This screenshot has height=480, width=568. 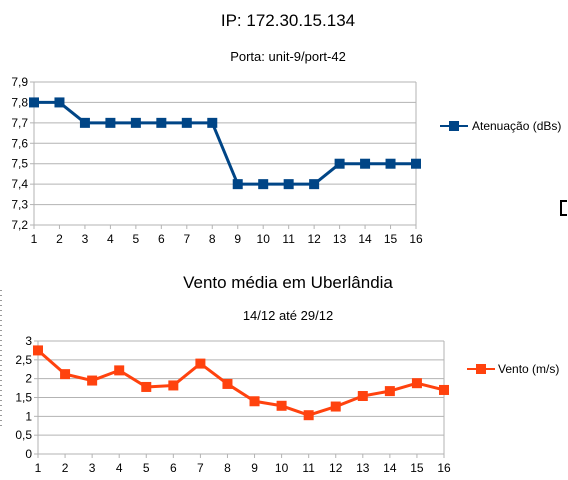 What do you see at coordinates (19, 82) in the screenshot?
I see `y-tick-label: 7,9` at bounding box center [19, 82].